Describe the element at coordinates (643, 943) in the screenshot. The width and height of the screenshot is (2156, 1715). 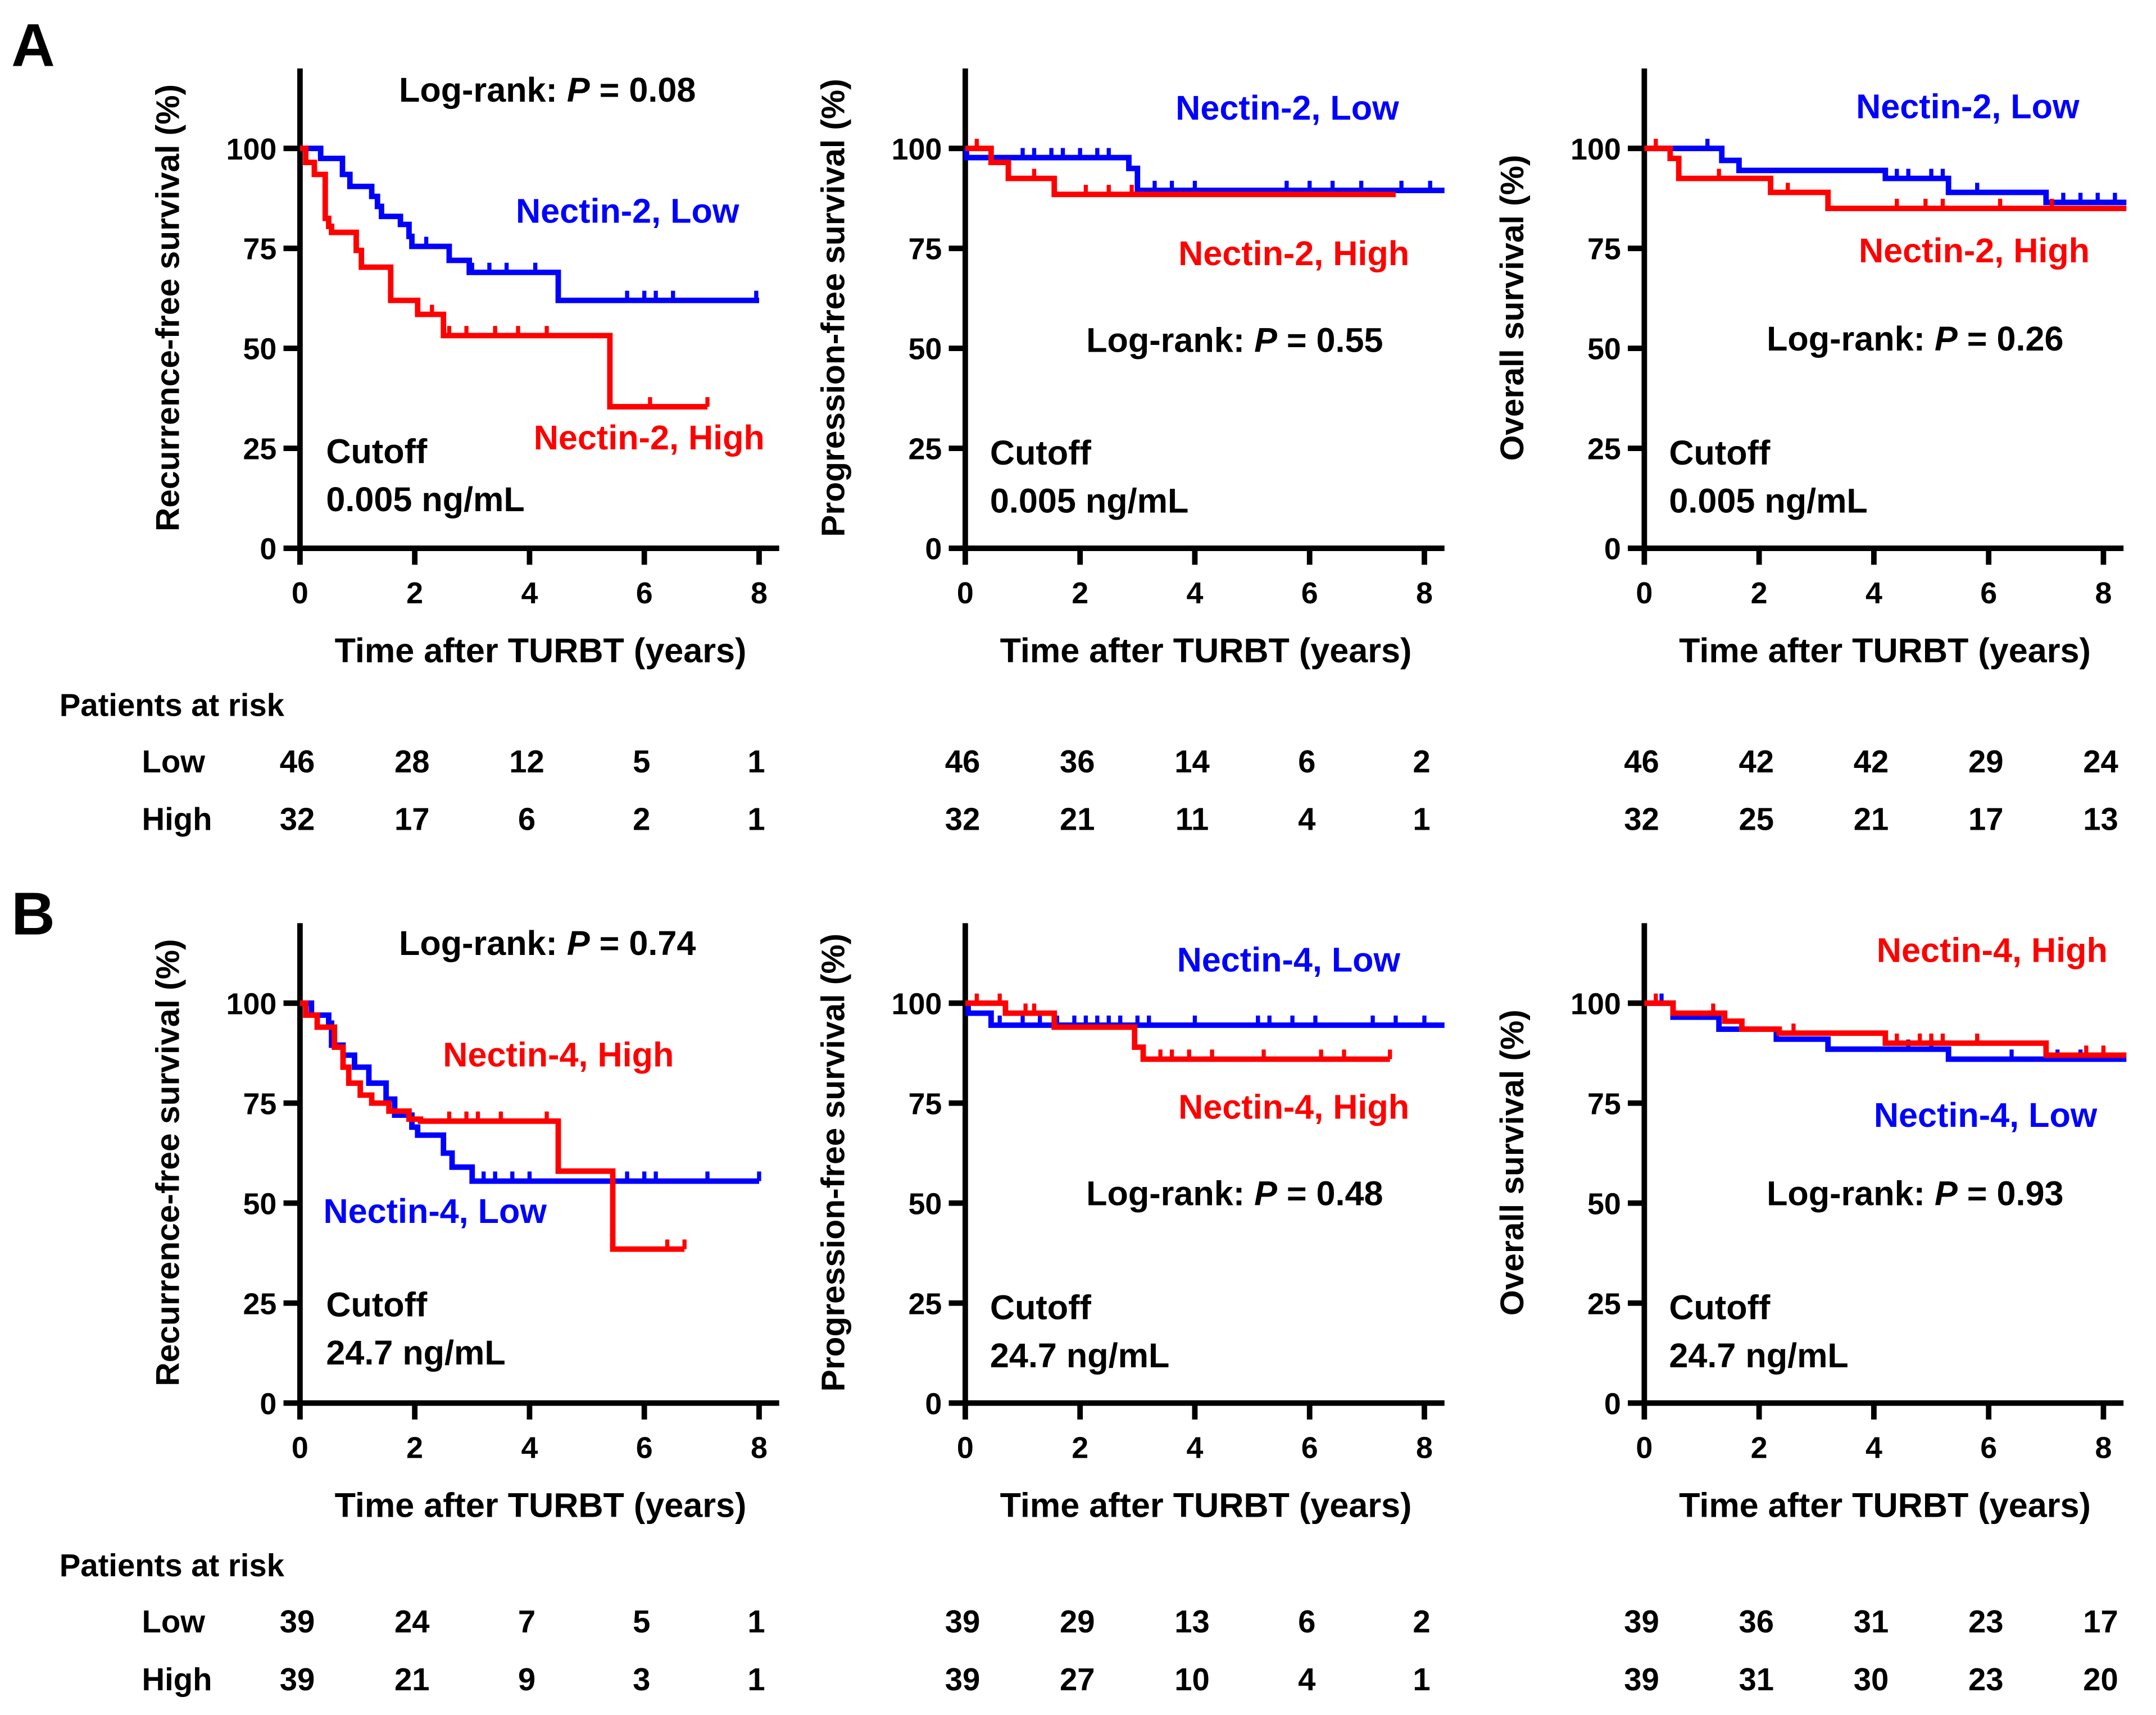
I see `logrank-value: = 0.74` at that location.